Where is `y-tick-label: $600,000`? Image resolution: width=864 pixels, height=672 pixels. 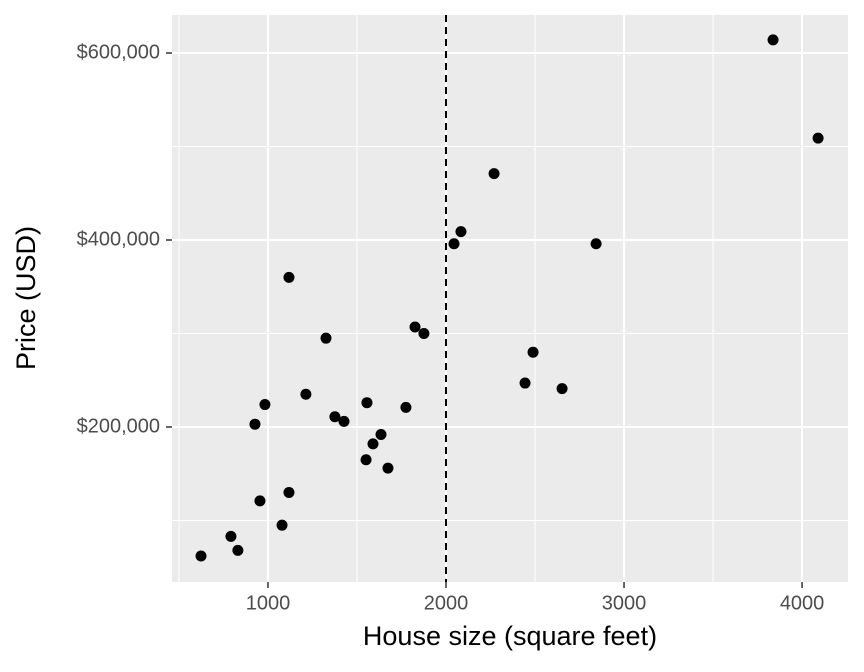 y-tick-label: $600,000 is located at coordinates (118, 52).